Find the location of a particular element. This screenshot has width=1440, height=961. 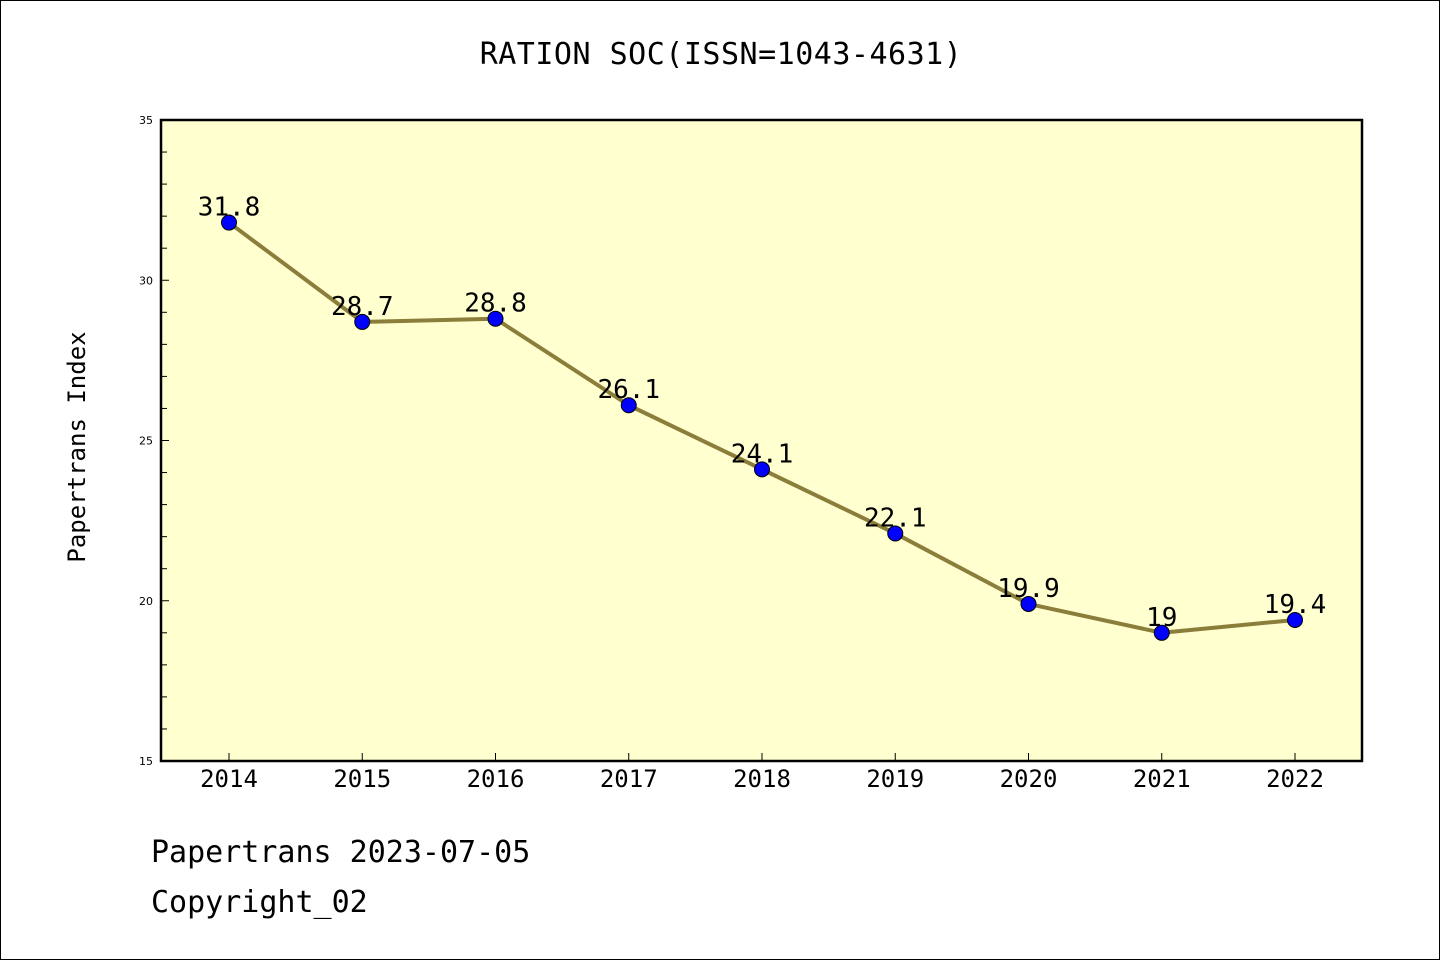

chart-title: RATION SOC(ISSN=1043-4631) is located at coordinates (721, 54).